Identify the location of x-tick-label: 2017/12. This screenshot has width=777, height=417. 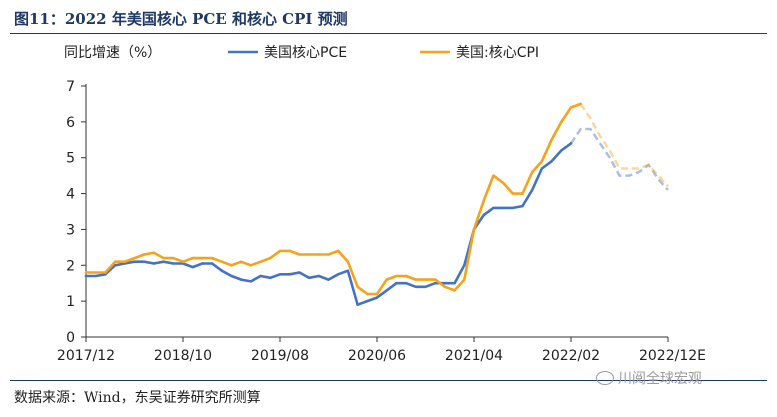
(86, 356).